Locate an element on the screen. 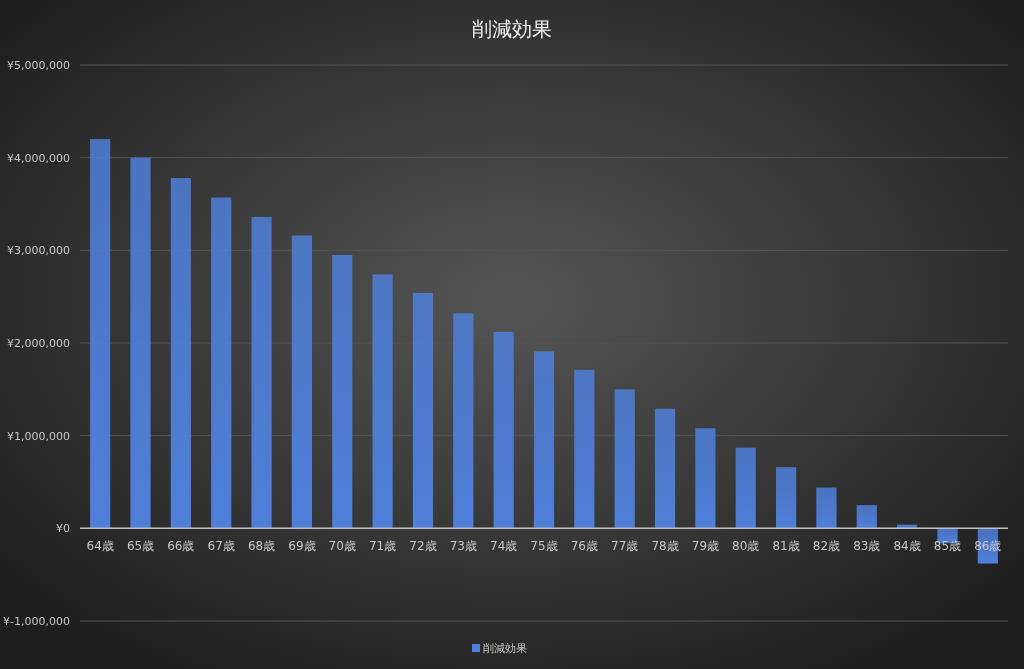  x-tick-label: 67歳 is located at coordinates (221, 546).